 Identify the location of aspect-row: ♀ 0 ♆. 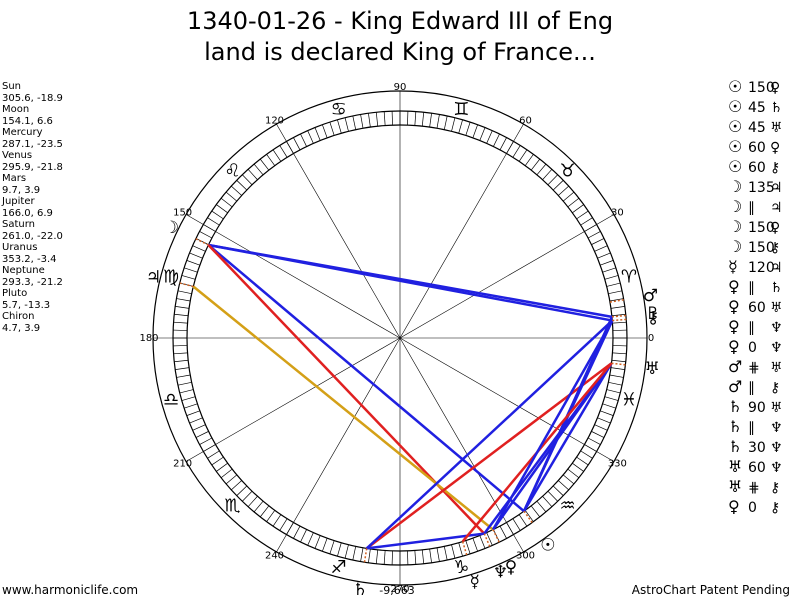
(757, 347).